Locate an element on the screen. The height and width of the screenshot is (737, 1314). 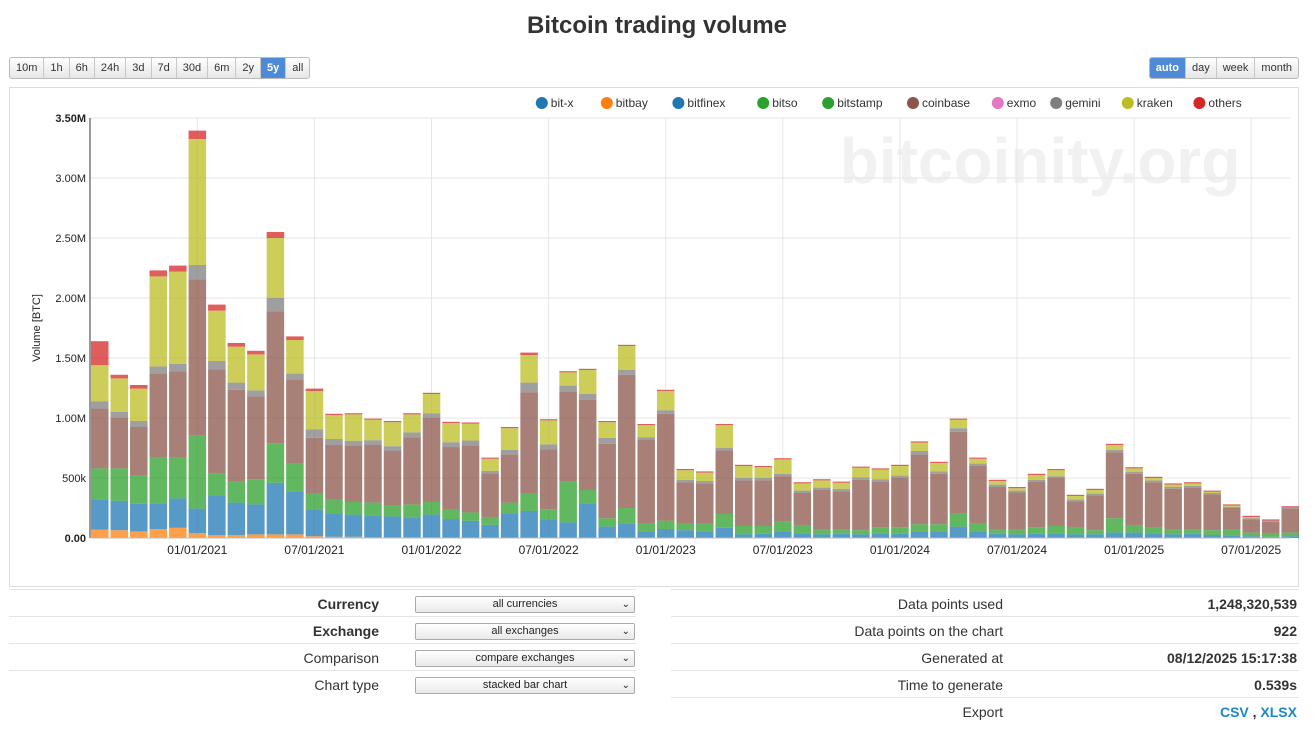
period-button-auto: auto is located at coordinates (1167, 68).